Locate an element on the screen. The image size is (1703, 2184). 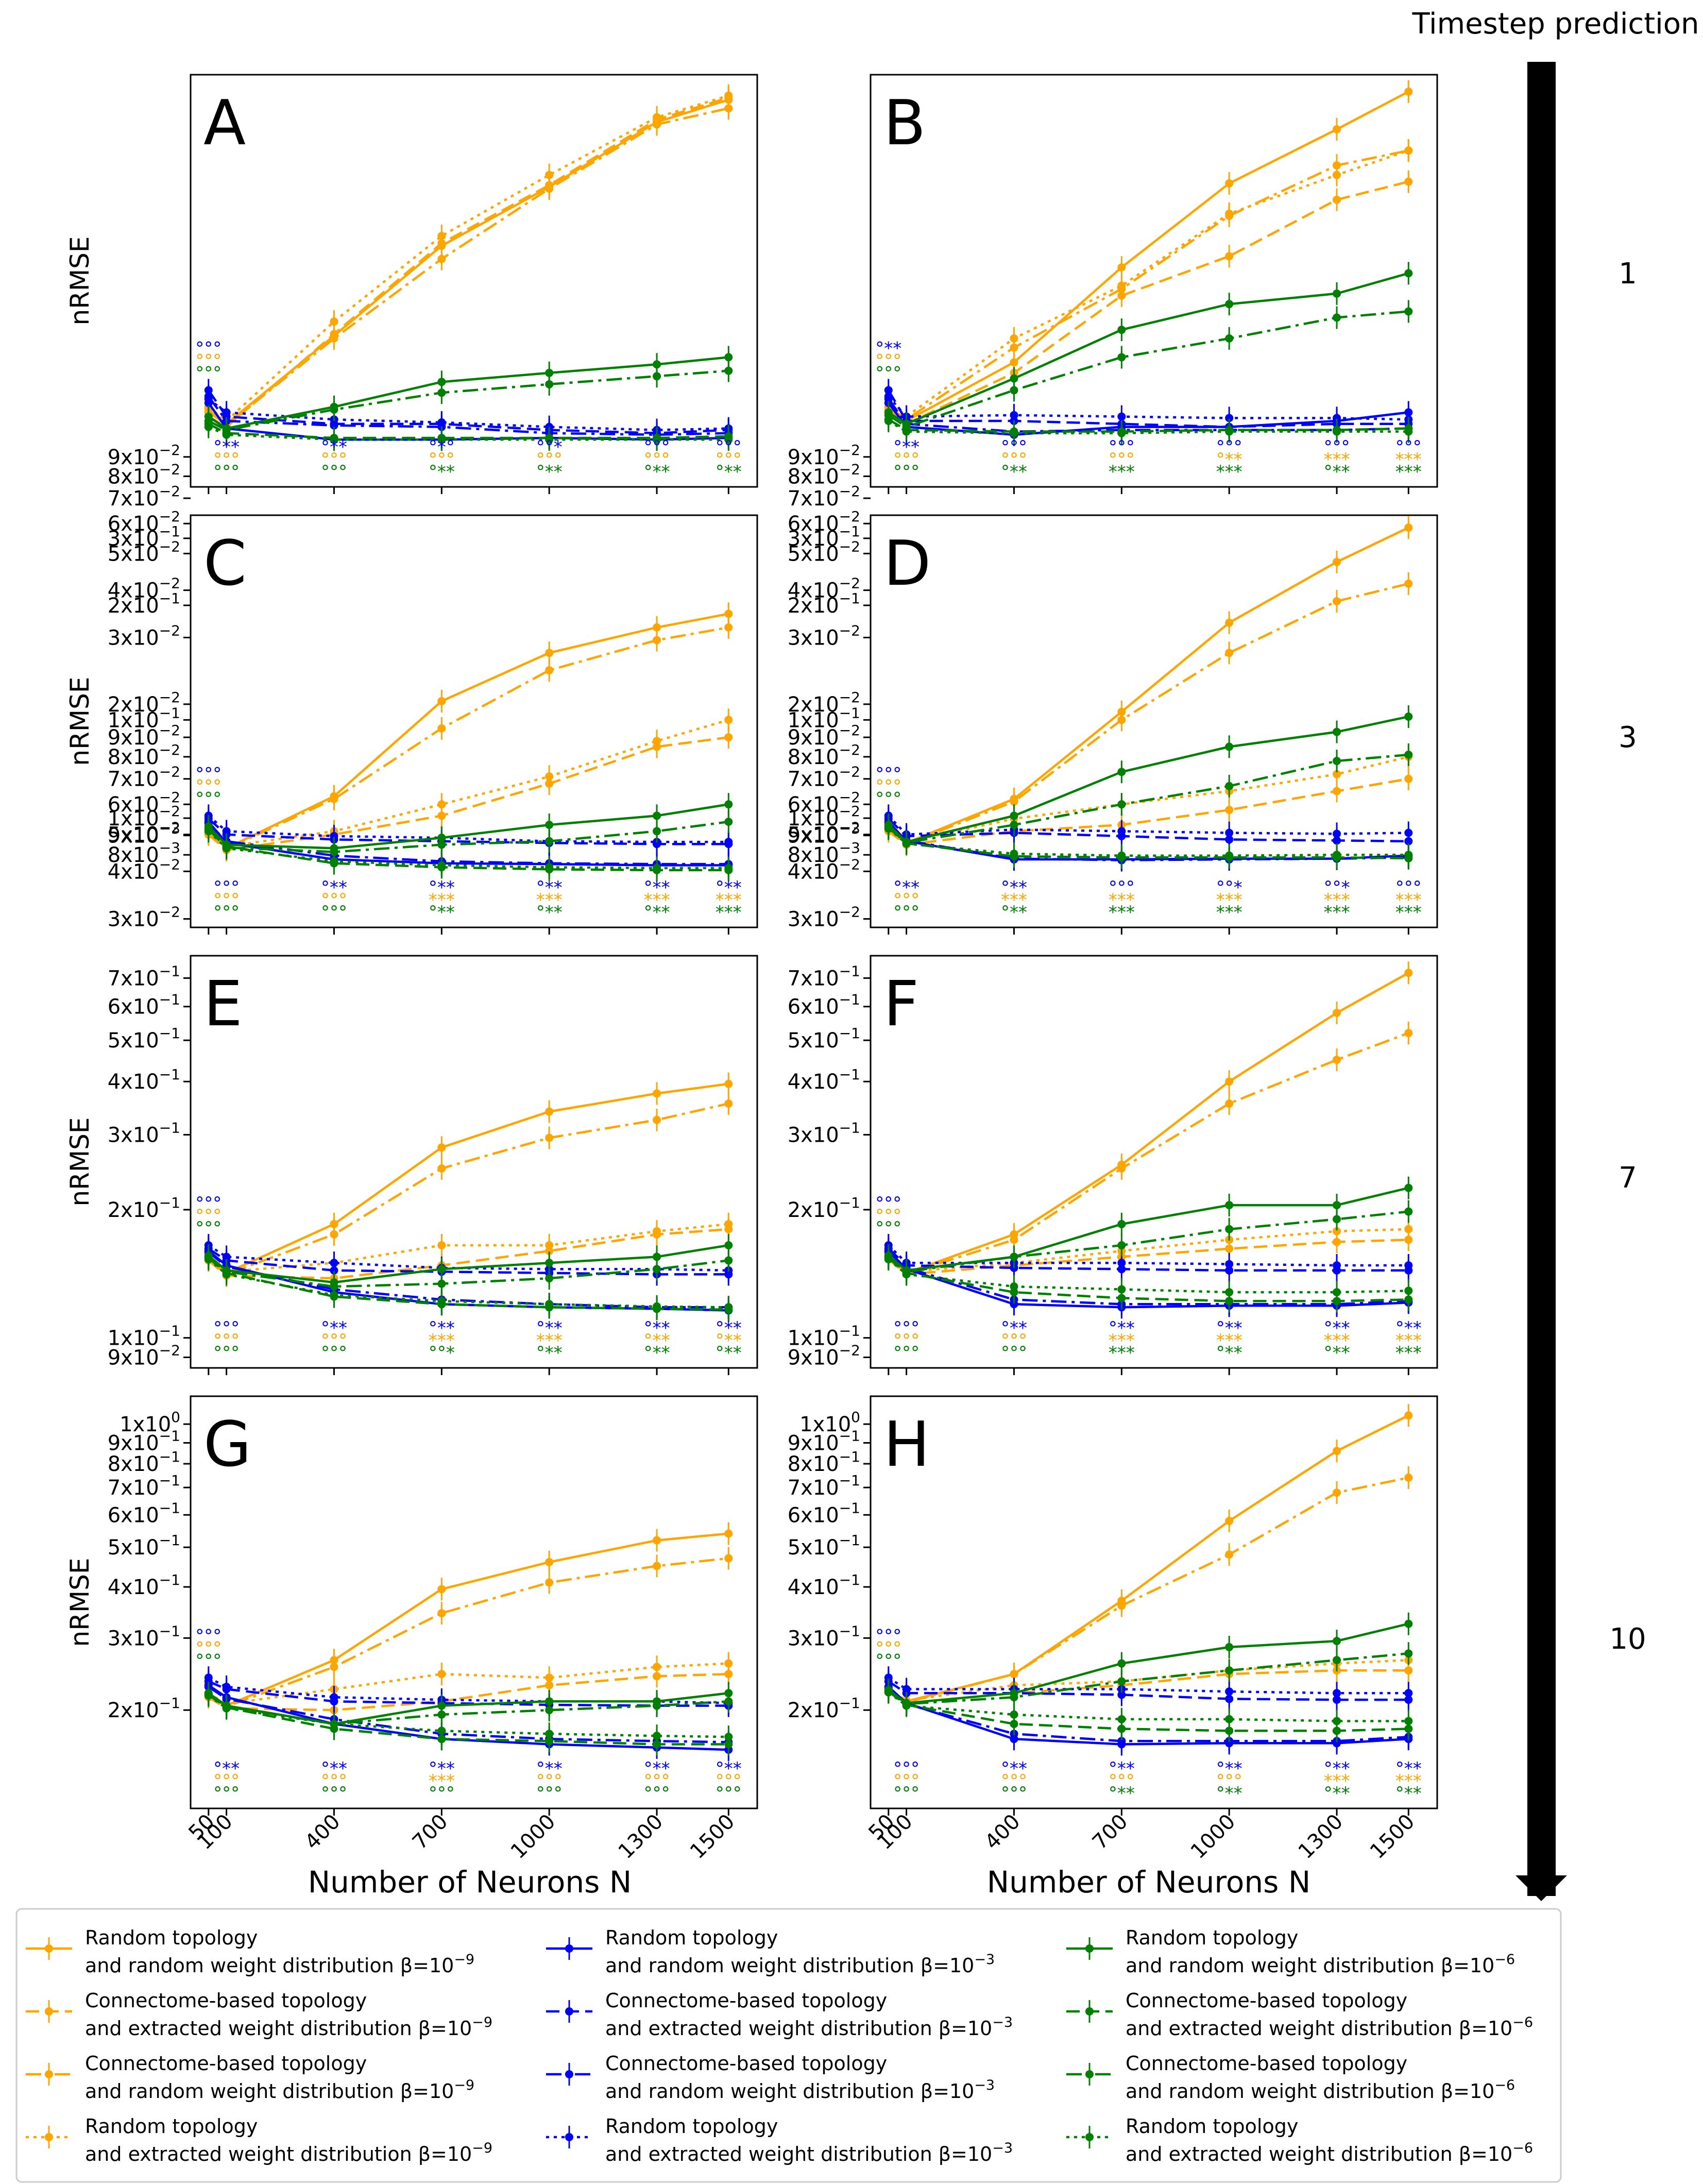
legend-label-line2: and random weight distribution β=10−9 is located at coordinates (279, 1965).